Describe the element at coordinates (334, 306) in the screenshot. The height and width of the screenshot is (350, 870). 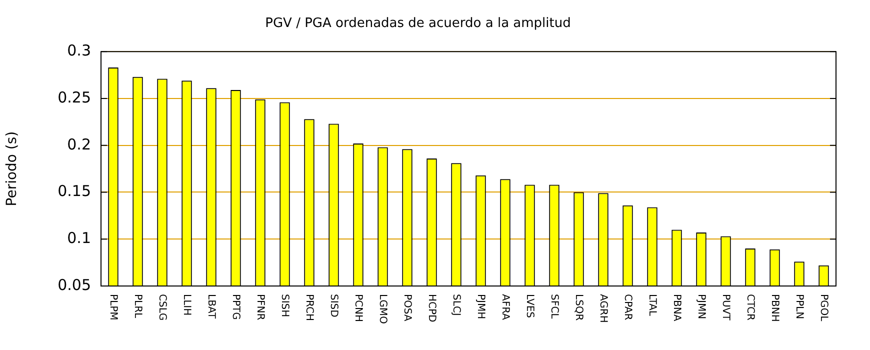
I see `x-tick-label: SISD` at that location.